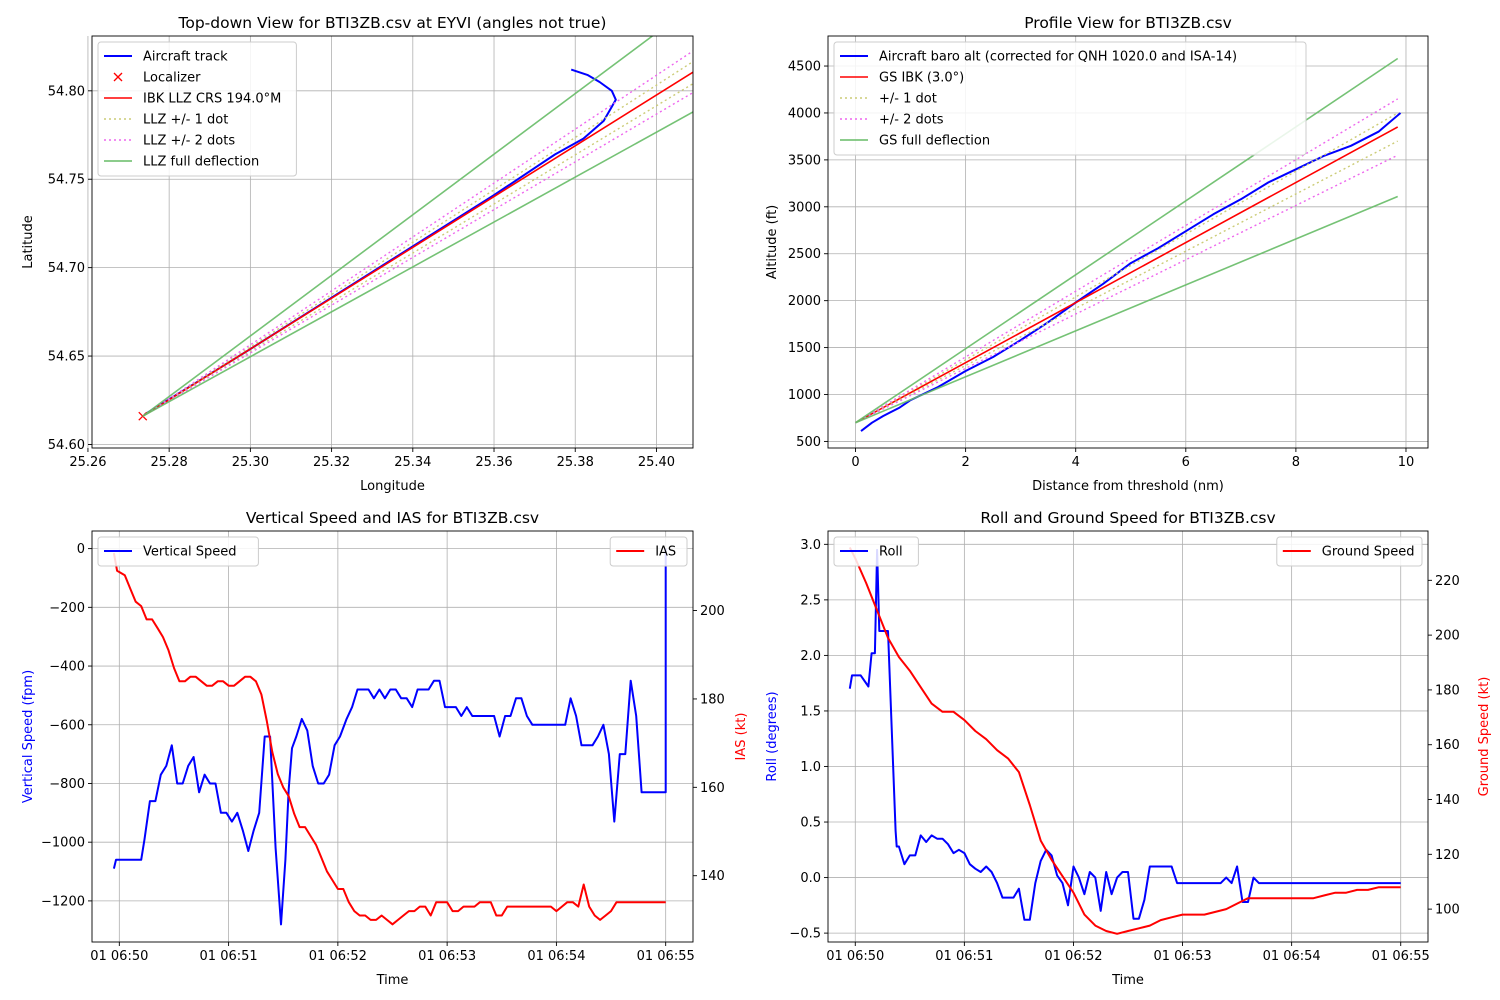  Describe the element at coordinates (911, 120) in the screenshot. I see `legend-label: +/- 2 dots` at that location.